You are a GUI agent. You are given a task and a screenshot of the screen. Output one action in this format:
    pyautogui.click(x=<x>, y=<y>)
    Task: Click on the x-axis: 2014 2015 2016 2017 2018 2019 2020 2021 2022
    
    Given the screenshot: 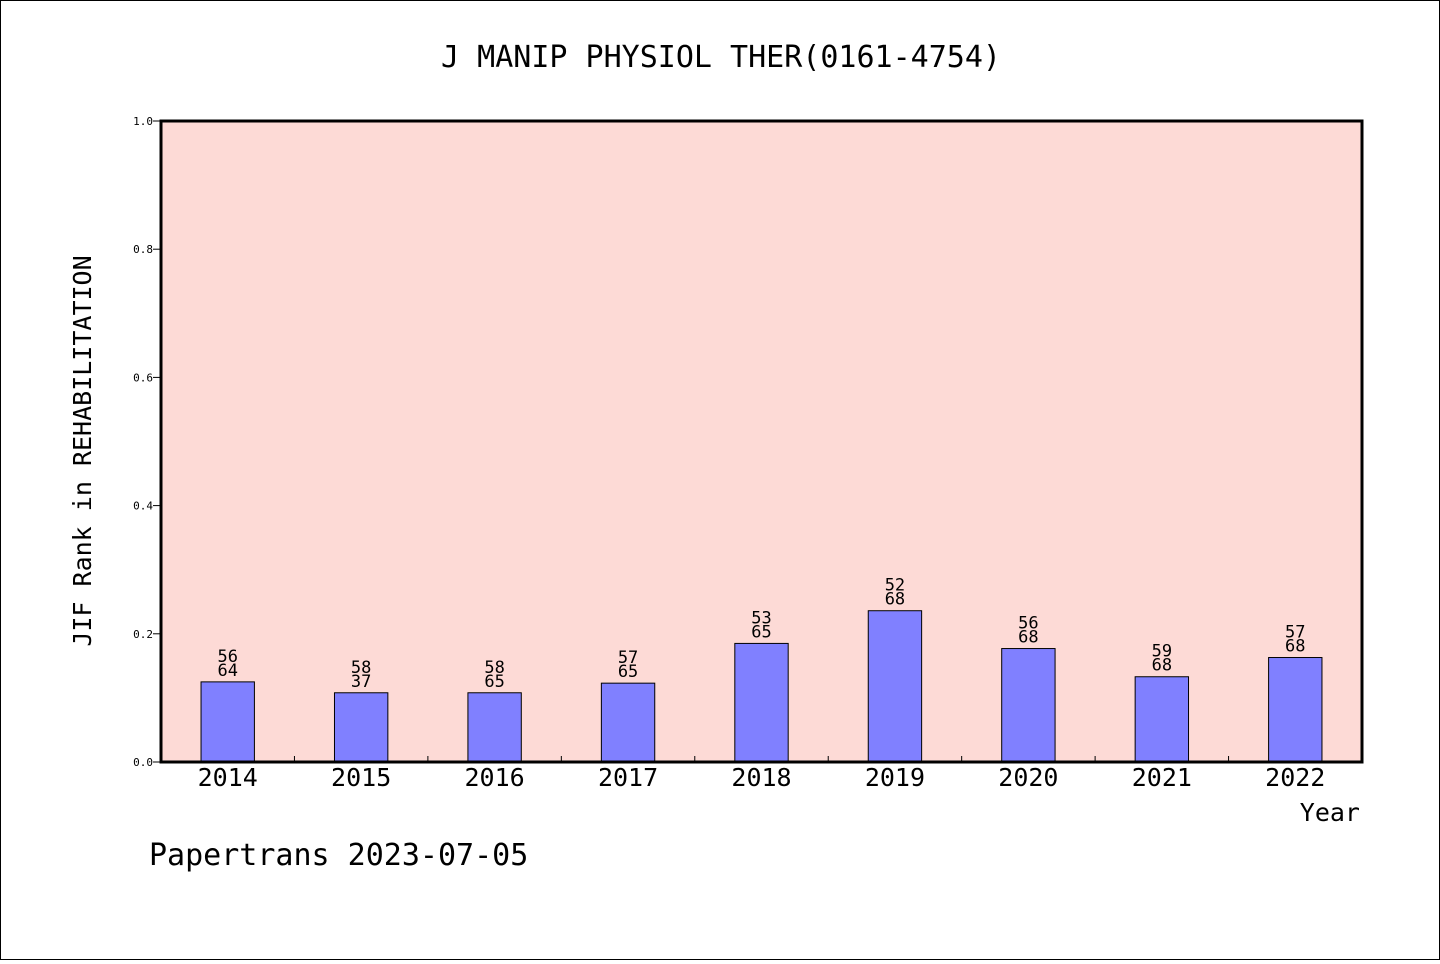 What is the action you would take?
    pyautogui.click(x=761, y=774)
    